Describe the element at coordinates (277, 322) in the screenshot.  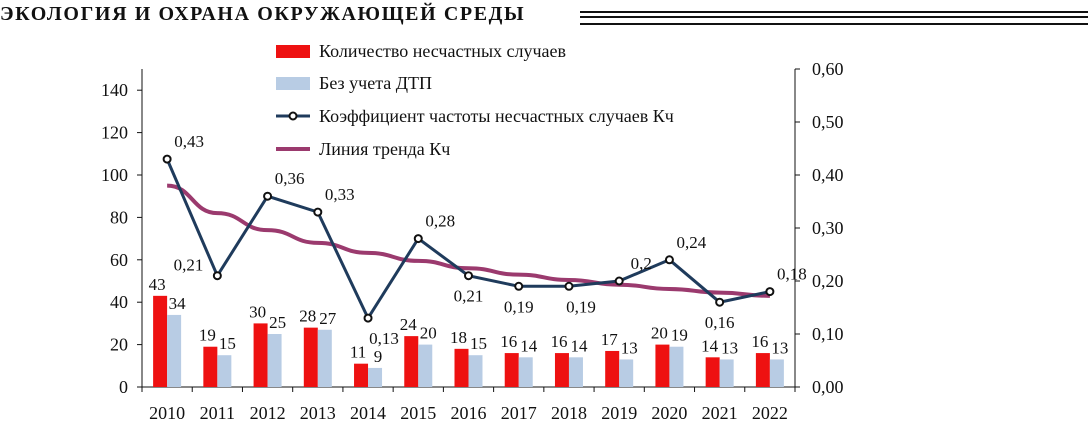
I see `bar-value-label: 25` at that location.